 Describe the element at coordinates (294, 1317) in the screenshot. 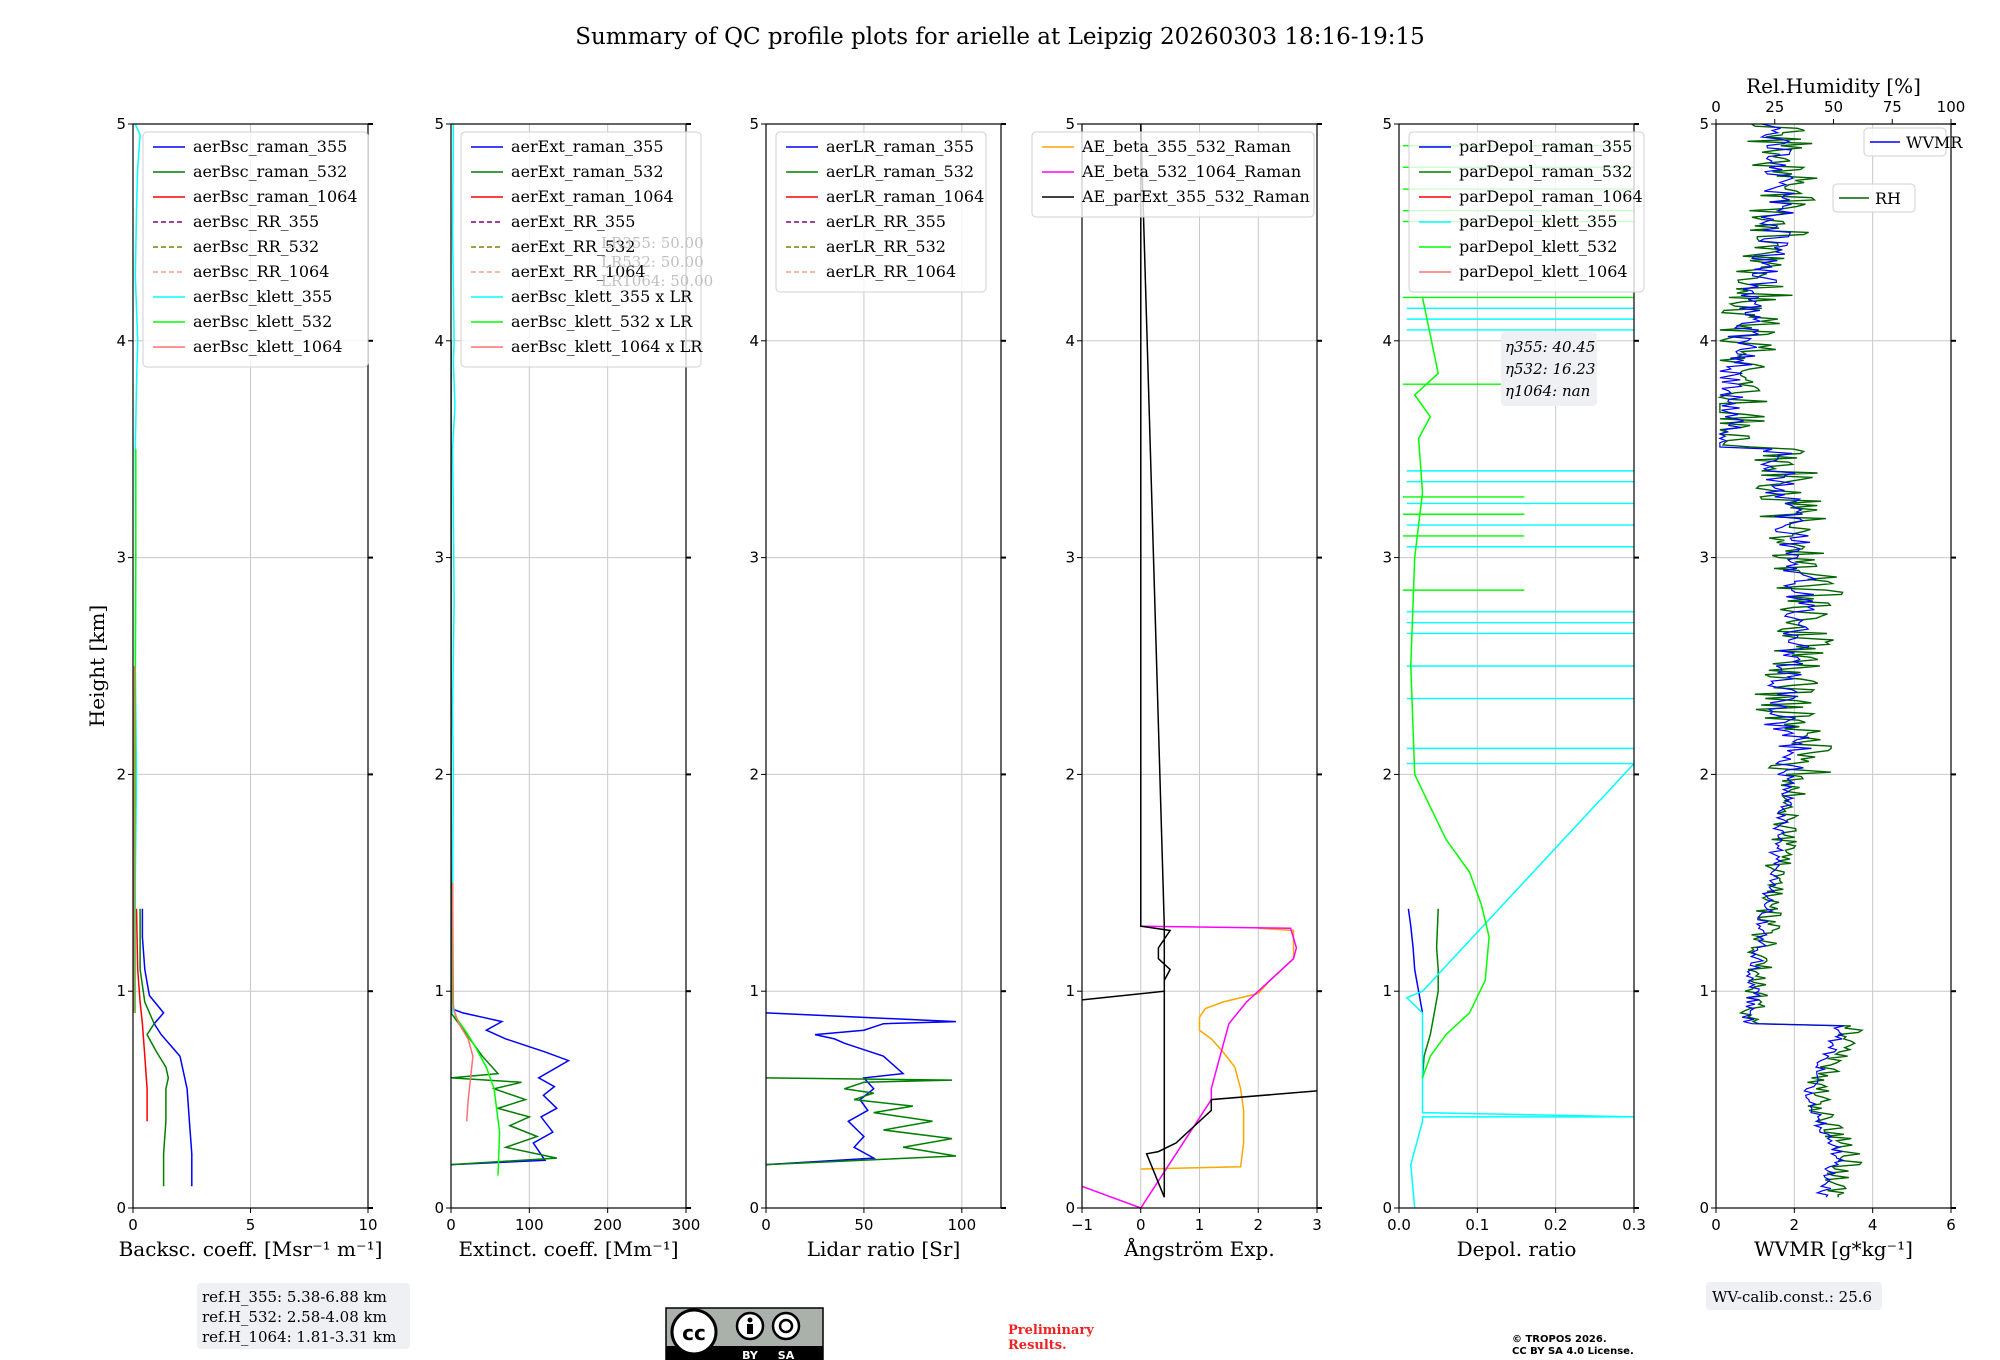

I see `reference-height-label: ref.H_532: 2.58-4.08 km` at that location.